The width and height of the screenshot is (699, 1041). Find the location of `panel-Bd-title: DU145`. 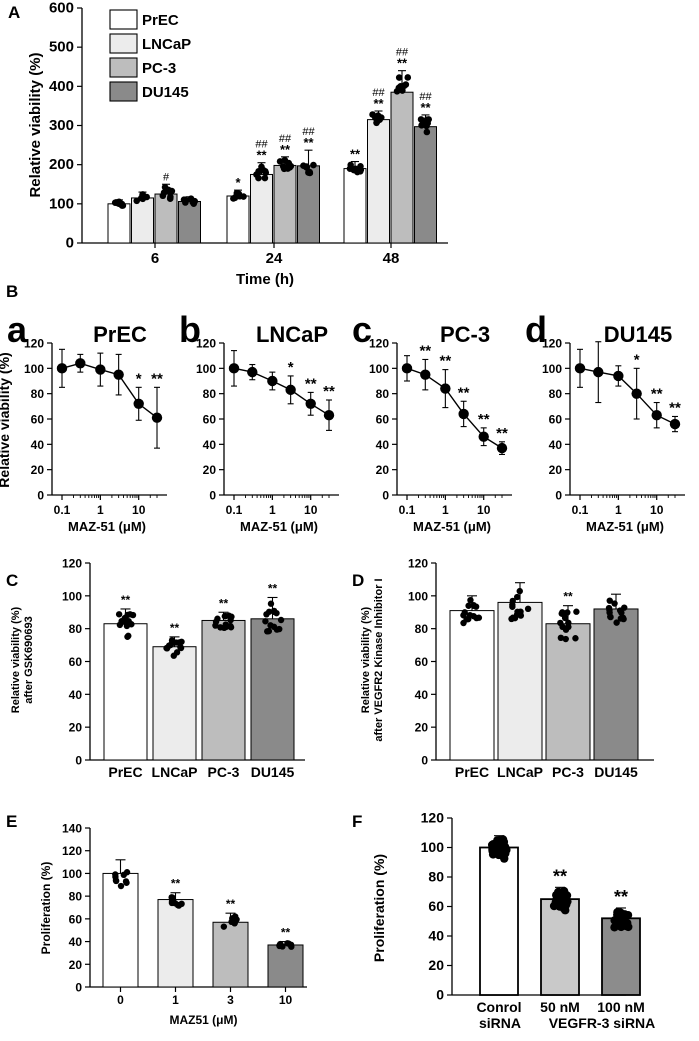

panel-Bd-title: DU145 is located at coordinates (638, 334).